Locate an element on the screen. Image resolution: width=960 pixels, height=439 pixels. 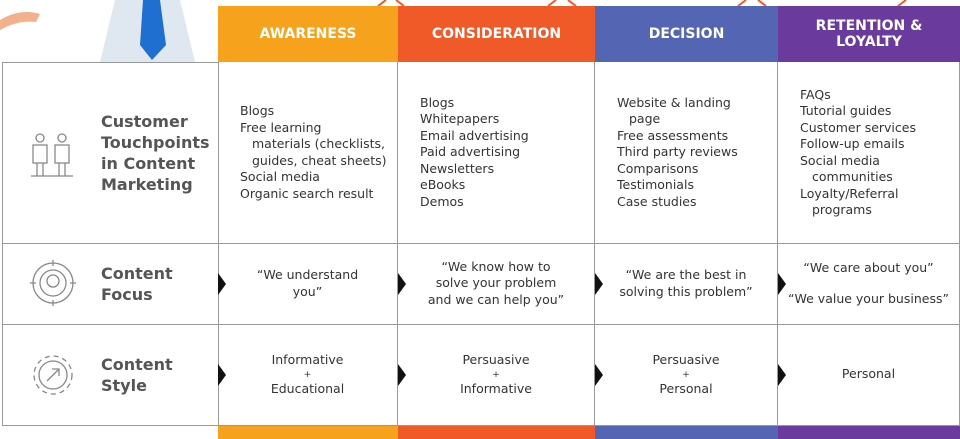
cell-text: Case studies is located at coordinates (657, 201).